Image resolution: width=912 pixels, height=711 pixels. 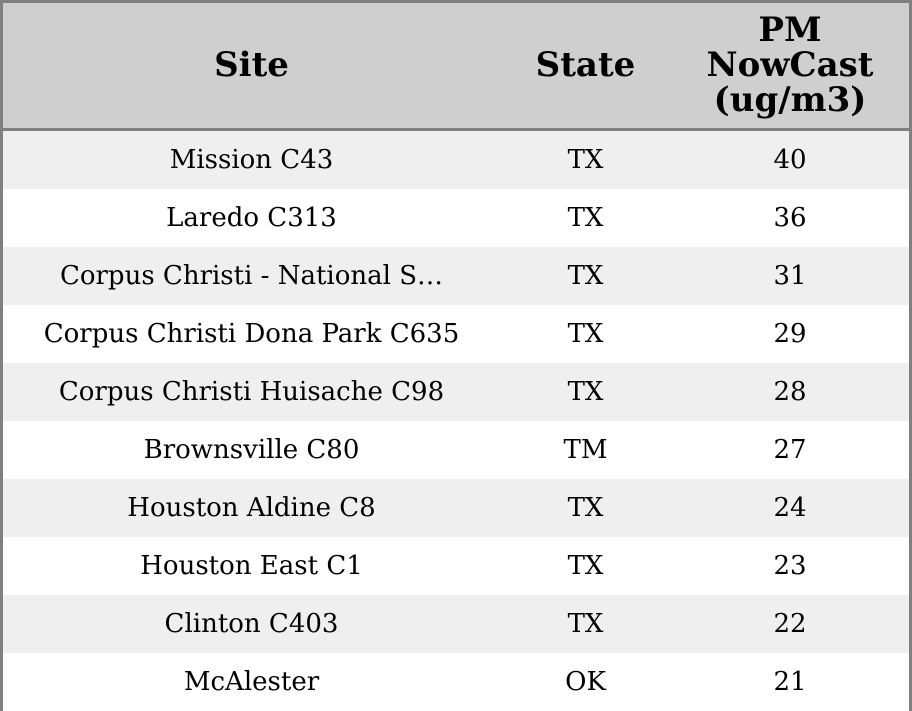 What do you see at coordinates (251, 624) in the screenshot?
I see `site-cell: Clinton C403` at bounding box center [251, 624].